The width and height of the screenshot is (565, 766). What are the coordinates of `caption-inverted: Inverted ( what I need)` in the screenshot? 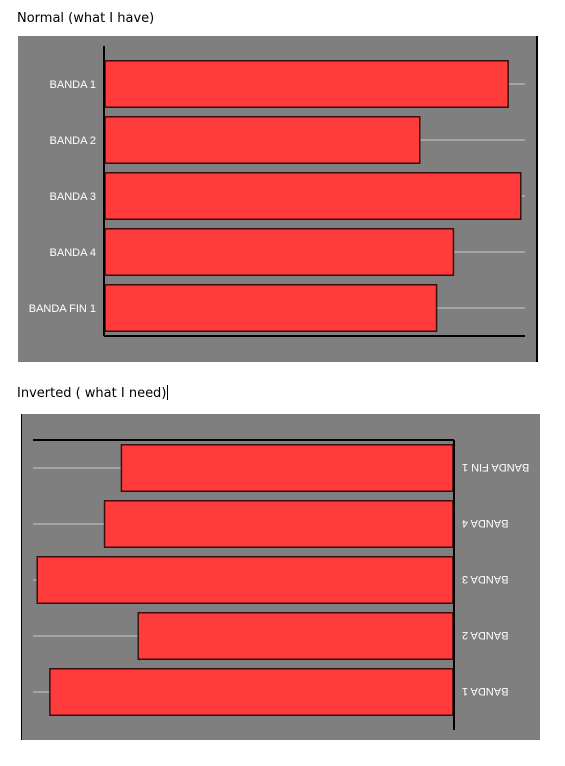 It's located at (93, 393).